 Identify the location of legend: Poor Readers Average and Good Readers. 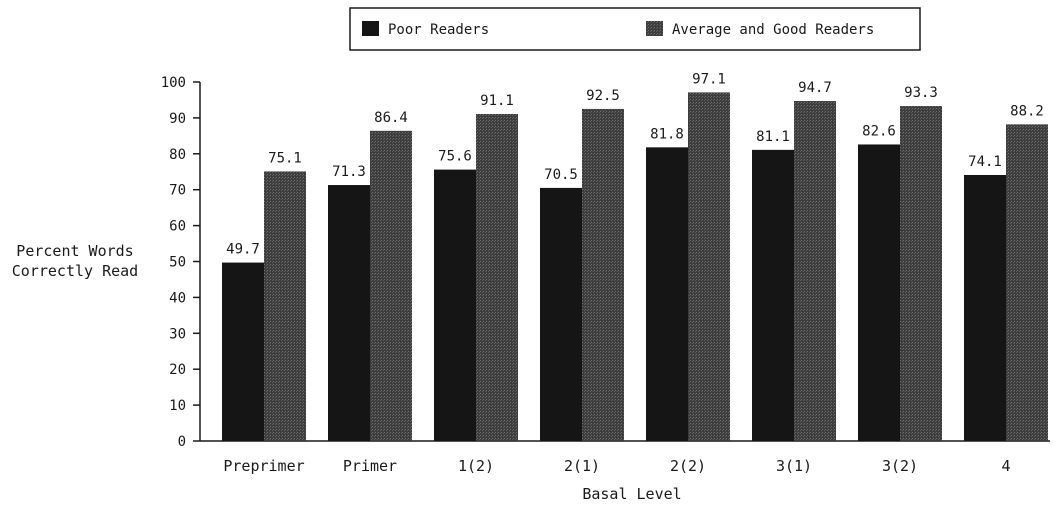
(635, 29).